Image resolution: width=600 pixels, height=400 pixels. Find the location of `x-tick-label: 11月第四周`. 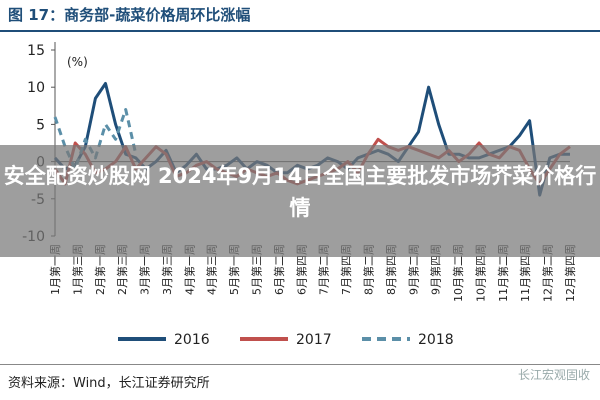

x-tick-label: 11月第四周 is located at coordinates (525, 273).